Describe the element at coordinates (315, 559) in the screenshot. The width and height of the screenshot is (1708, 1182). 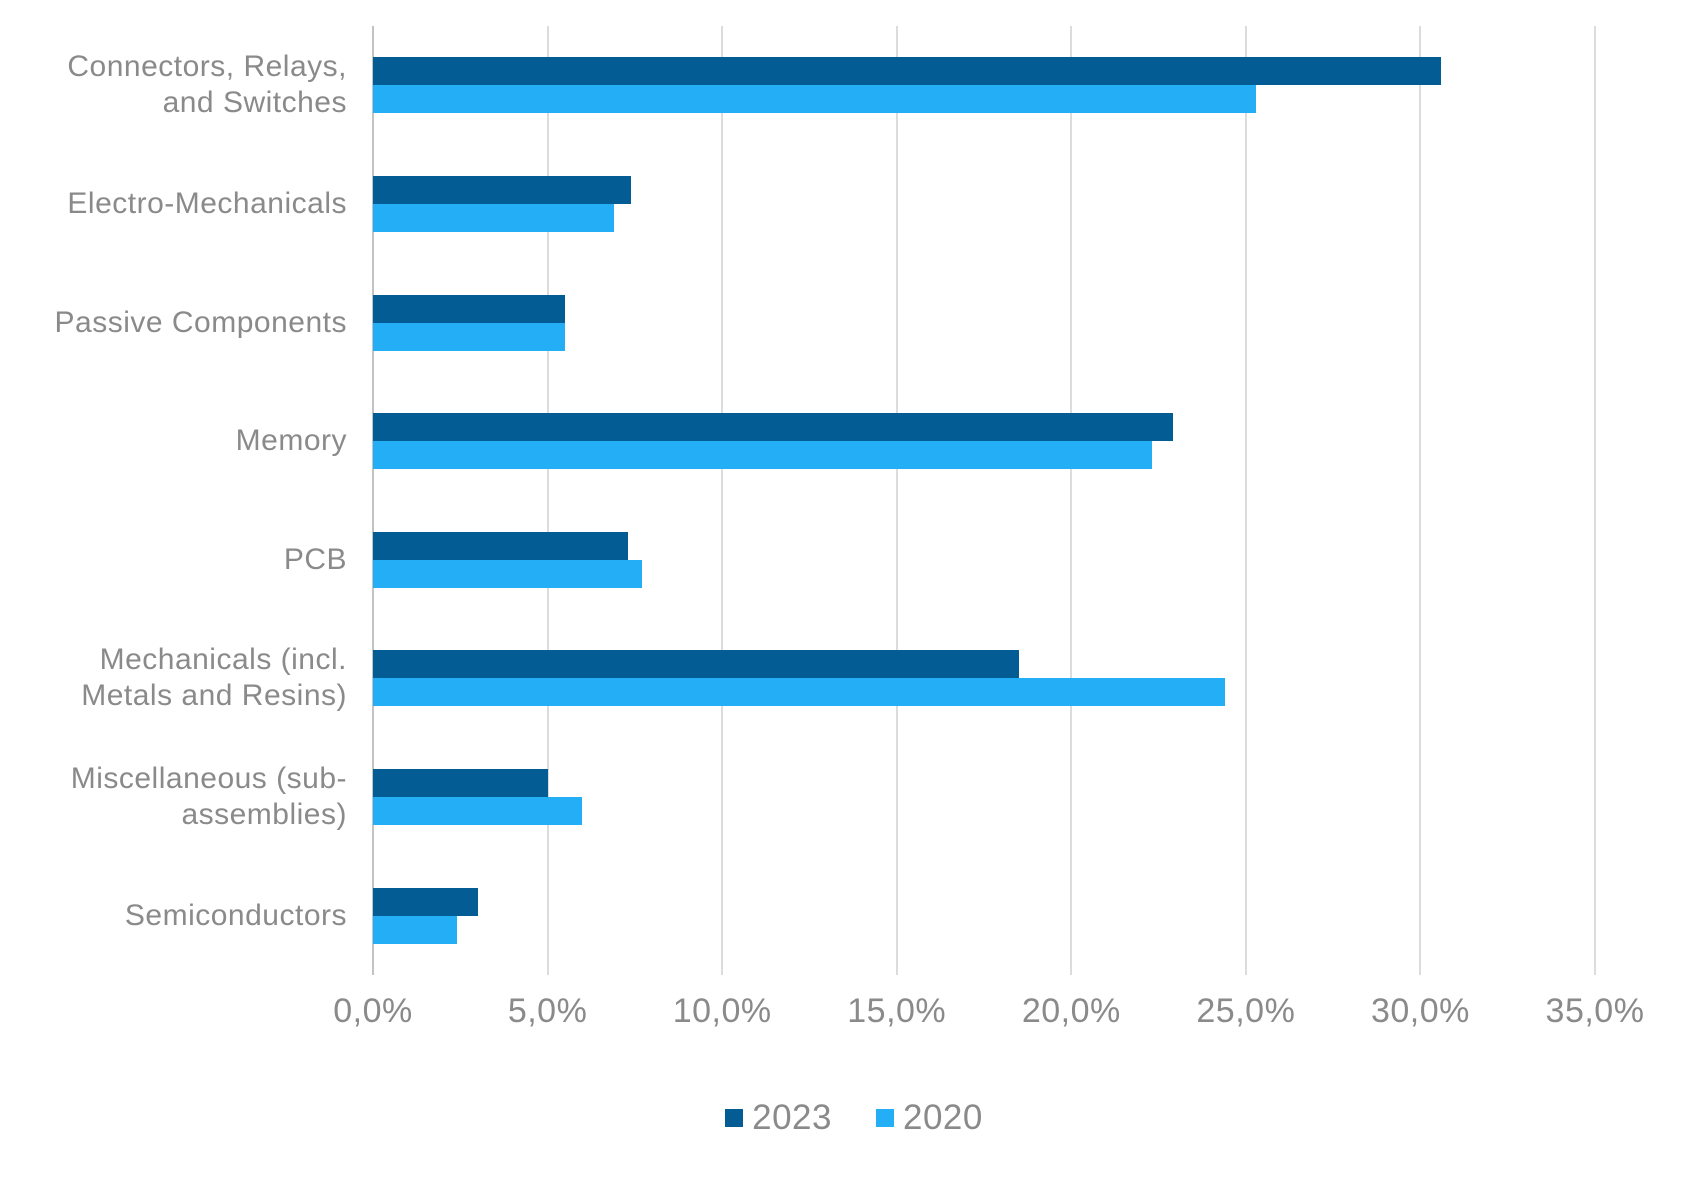
I see `category-label: PCB` at that location.